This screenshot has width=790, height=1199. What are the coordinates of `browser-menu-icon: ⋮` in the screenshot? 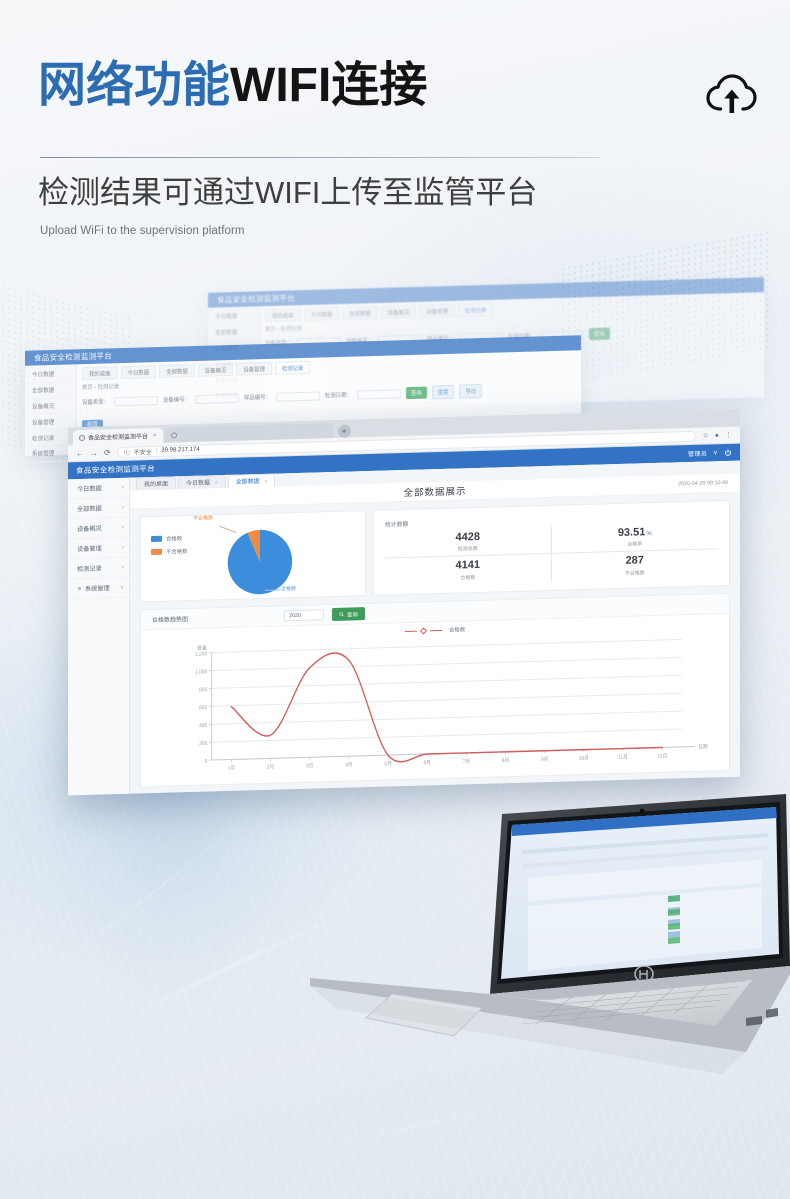 It's located at (728, 435).